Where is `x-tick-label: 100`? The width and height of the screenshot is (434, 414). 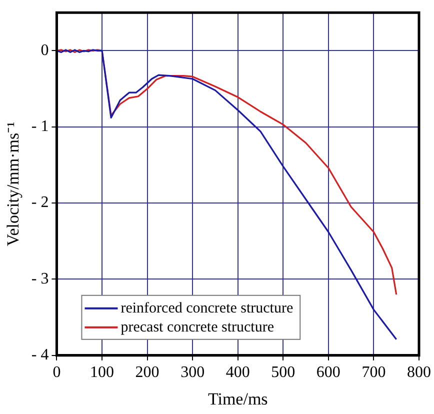 x-tick-label: 100 is located at coordinates (102, 373).